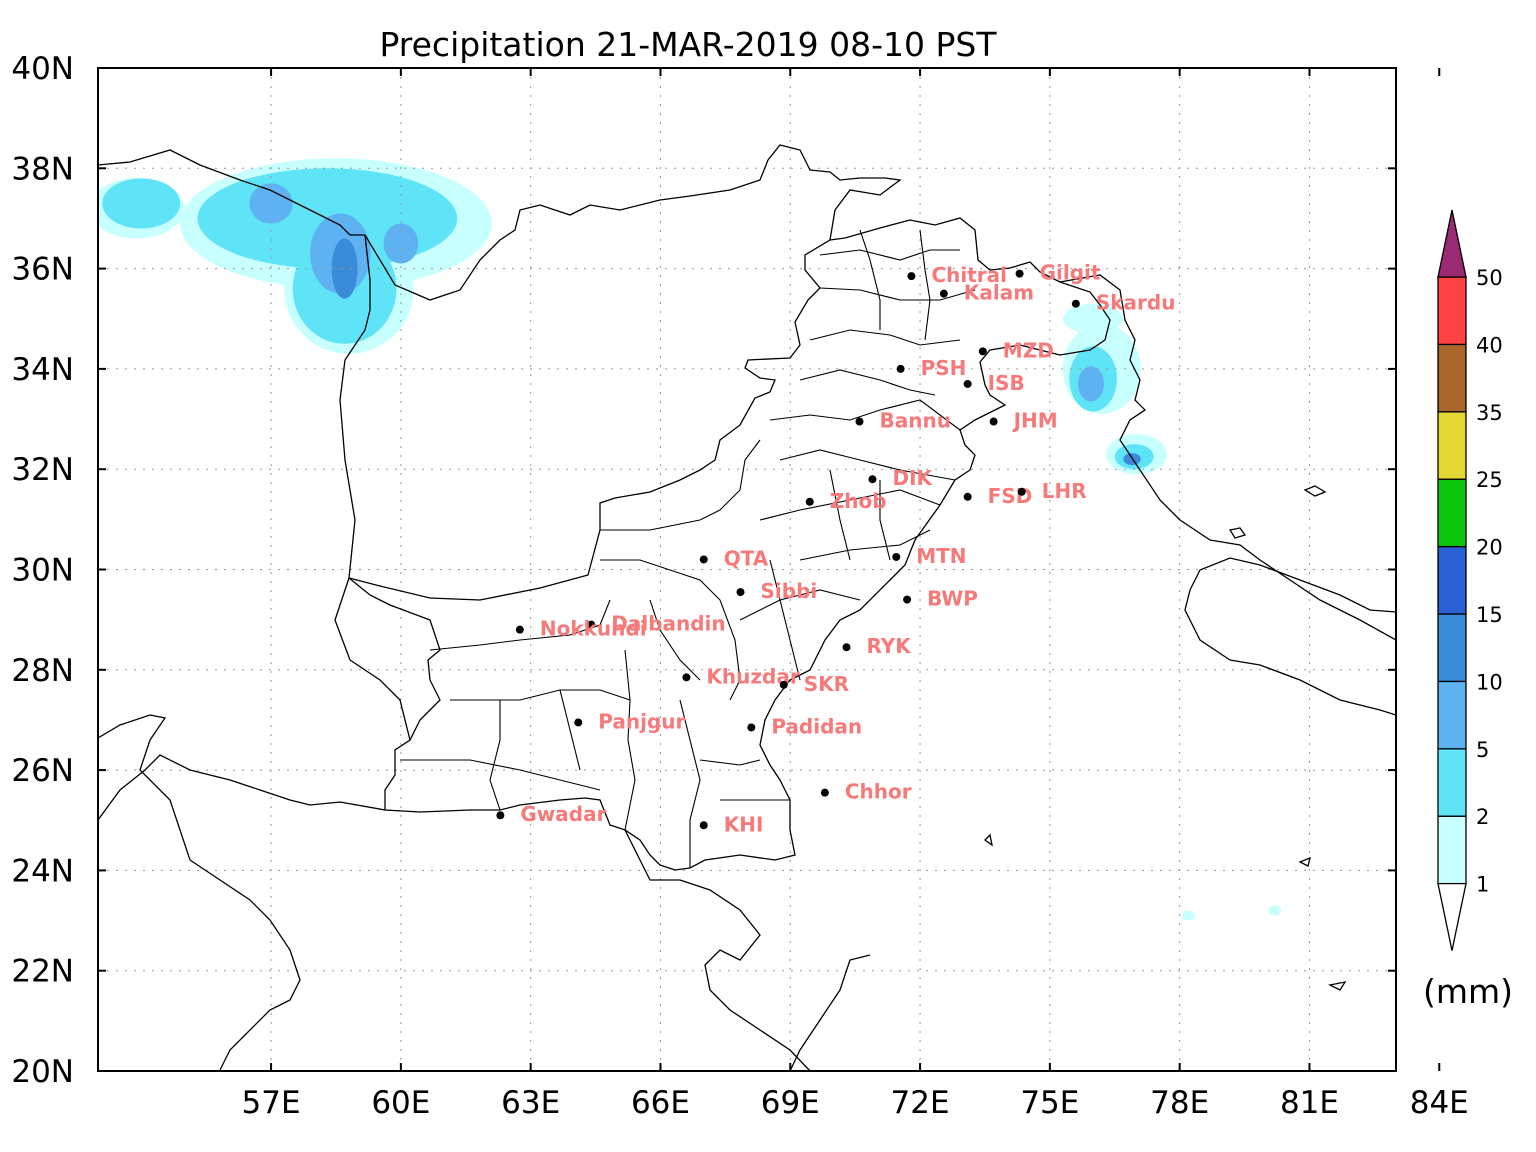 The width and height of the screenshot is (1536, 1152). Describe the element at coordinates (400, 1103) in the screenshot. I see `tick-label-lon: 60E` at that location.